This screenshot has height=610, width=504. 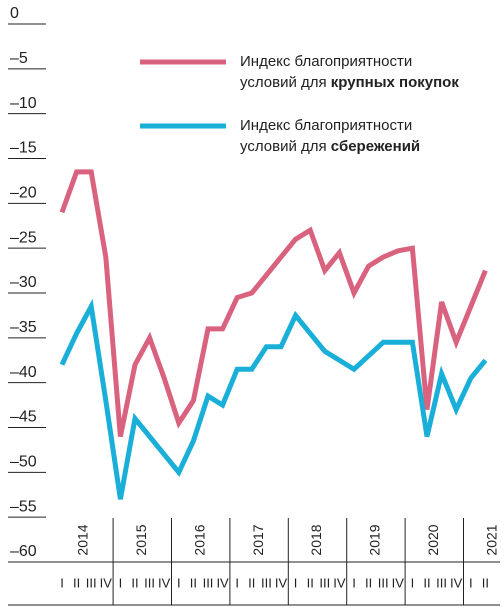 What do you see at coordinates (19, 58) in the screenshot?
I see `y-tick-label: –5` at bounding box center [19, 58].